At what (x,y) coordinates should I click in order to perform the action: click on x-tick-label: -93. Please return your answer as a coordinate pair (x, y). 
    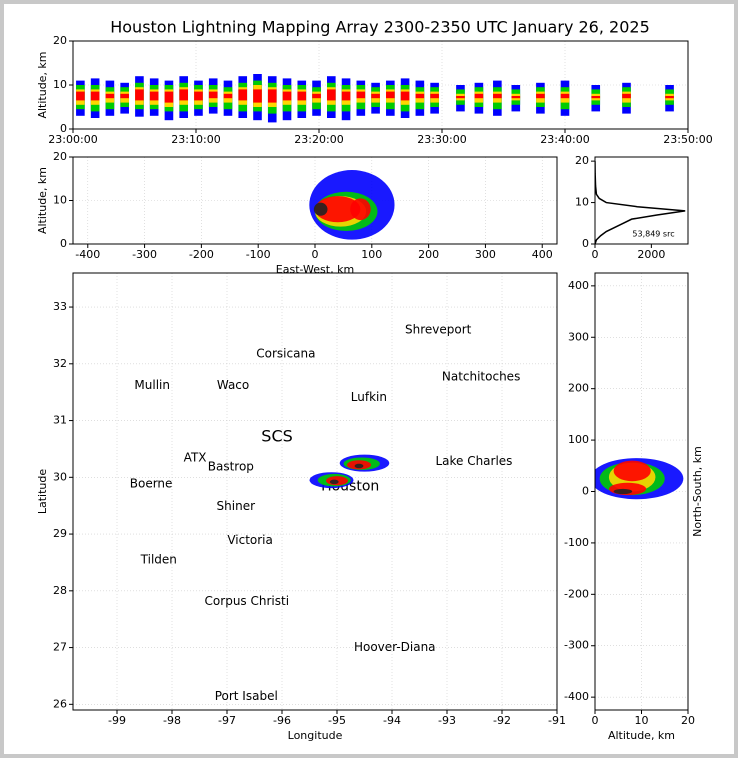
    Looking at the image, I should click on (447, 720).